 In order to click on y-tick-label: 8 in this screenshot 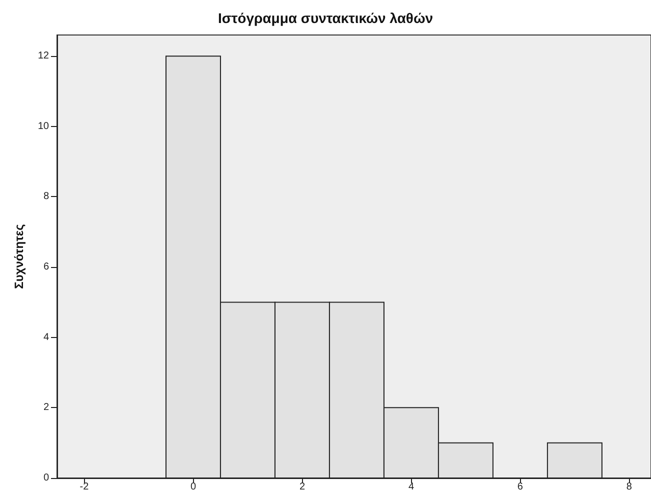, I will do `click(46, 196)`.